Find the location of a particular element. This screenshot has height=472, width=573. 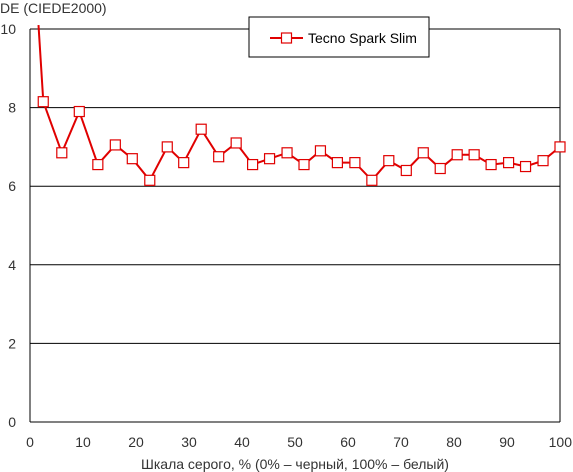

x-tick-label: 0 is located at coordinates (30, 442).